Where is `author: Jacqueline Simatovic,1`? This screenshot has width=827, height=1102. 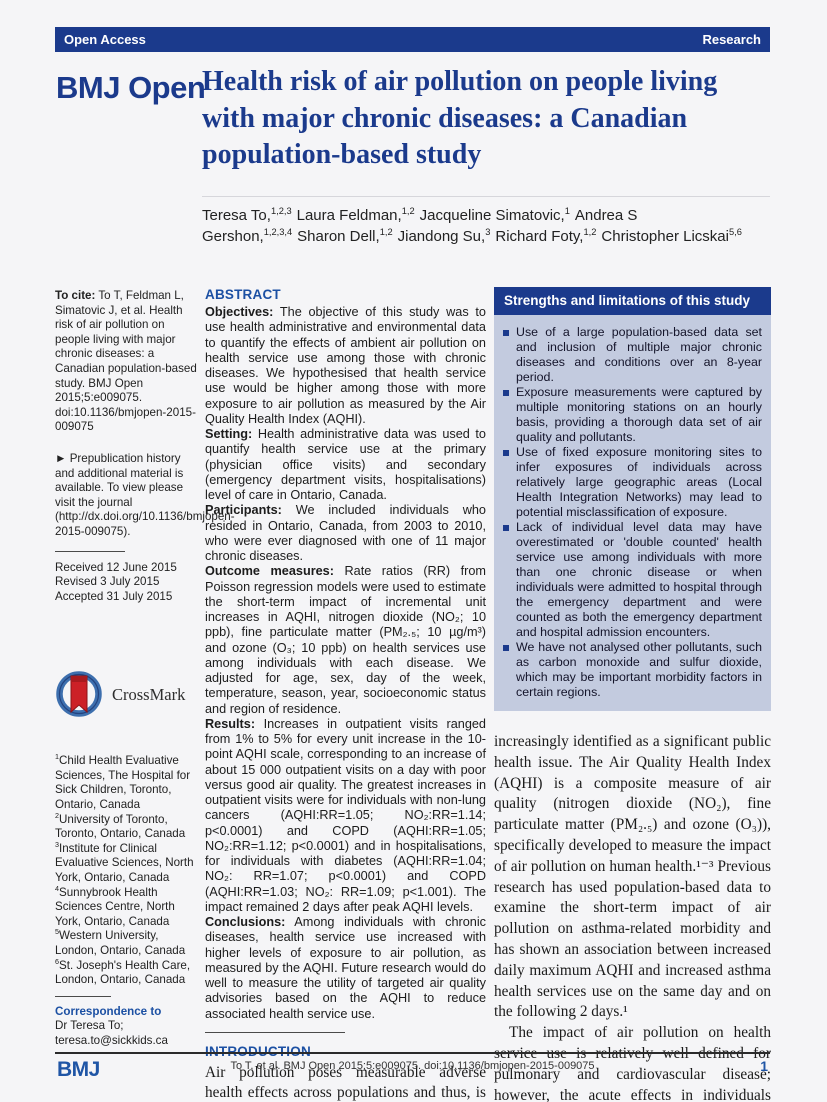
author: Jacqueline Simatovic,1 is located at coordinates (494, 215).